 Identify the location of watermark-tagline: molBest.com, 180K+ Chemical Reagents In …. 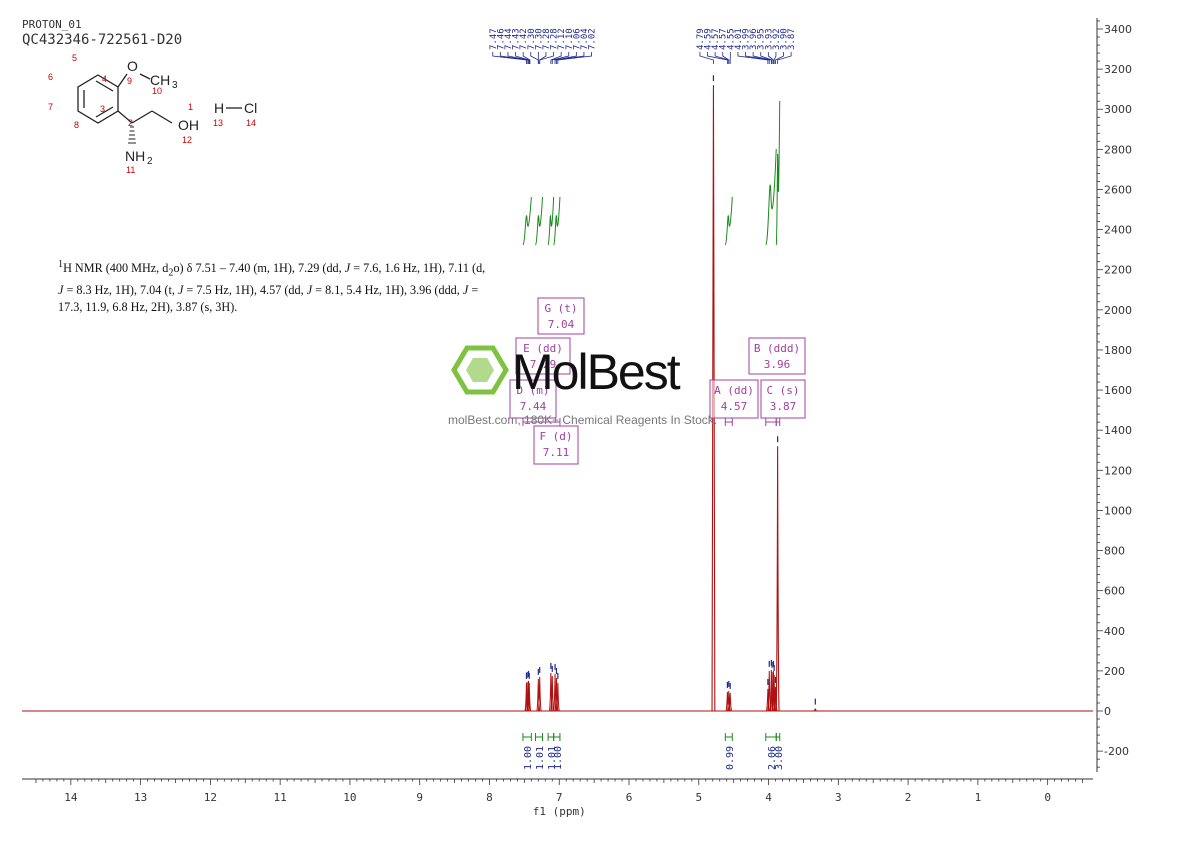
(583, 420).